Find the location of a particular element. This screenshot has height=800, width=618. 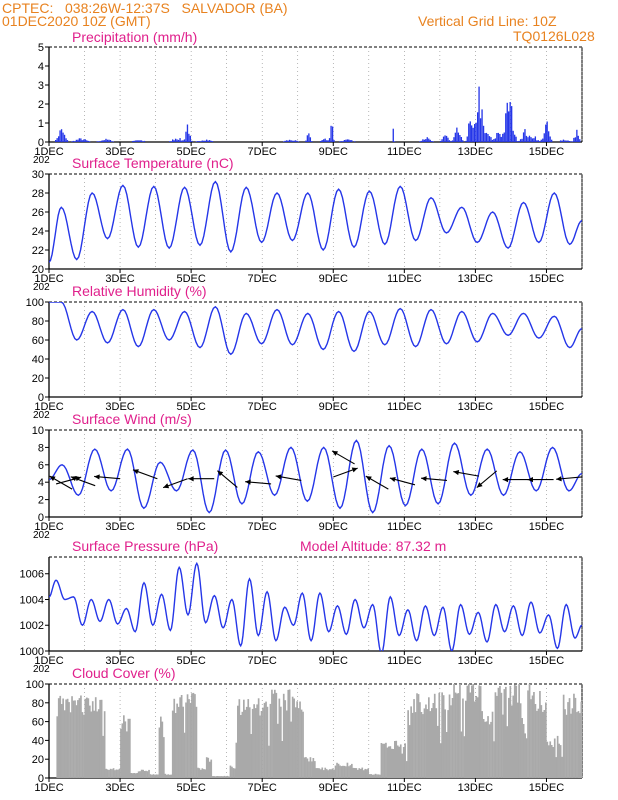

x-tick-label: 7DEC is located at coordinates (262, 407).